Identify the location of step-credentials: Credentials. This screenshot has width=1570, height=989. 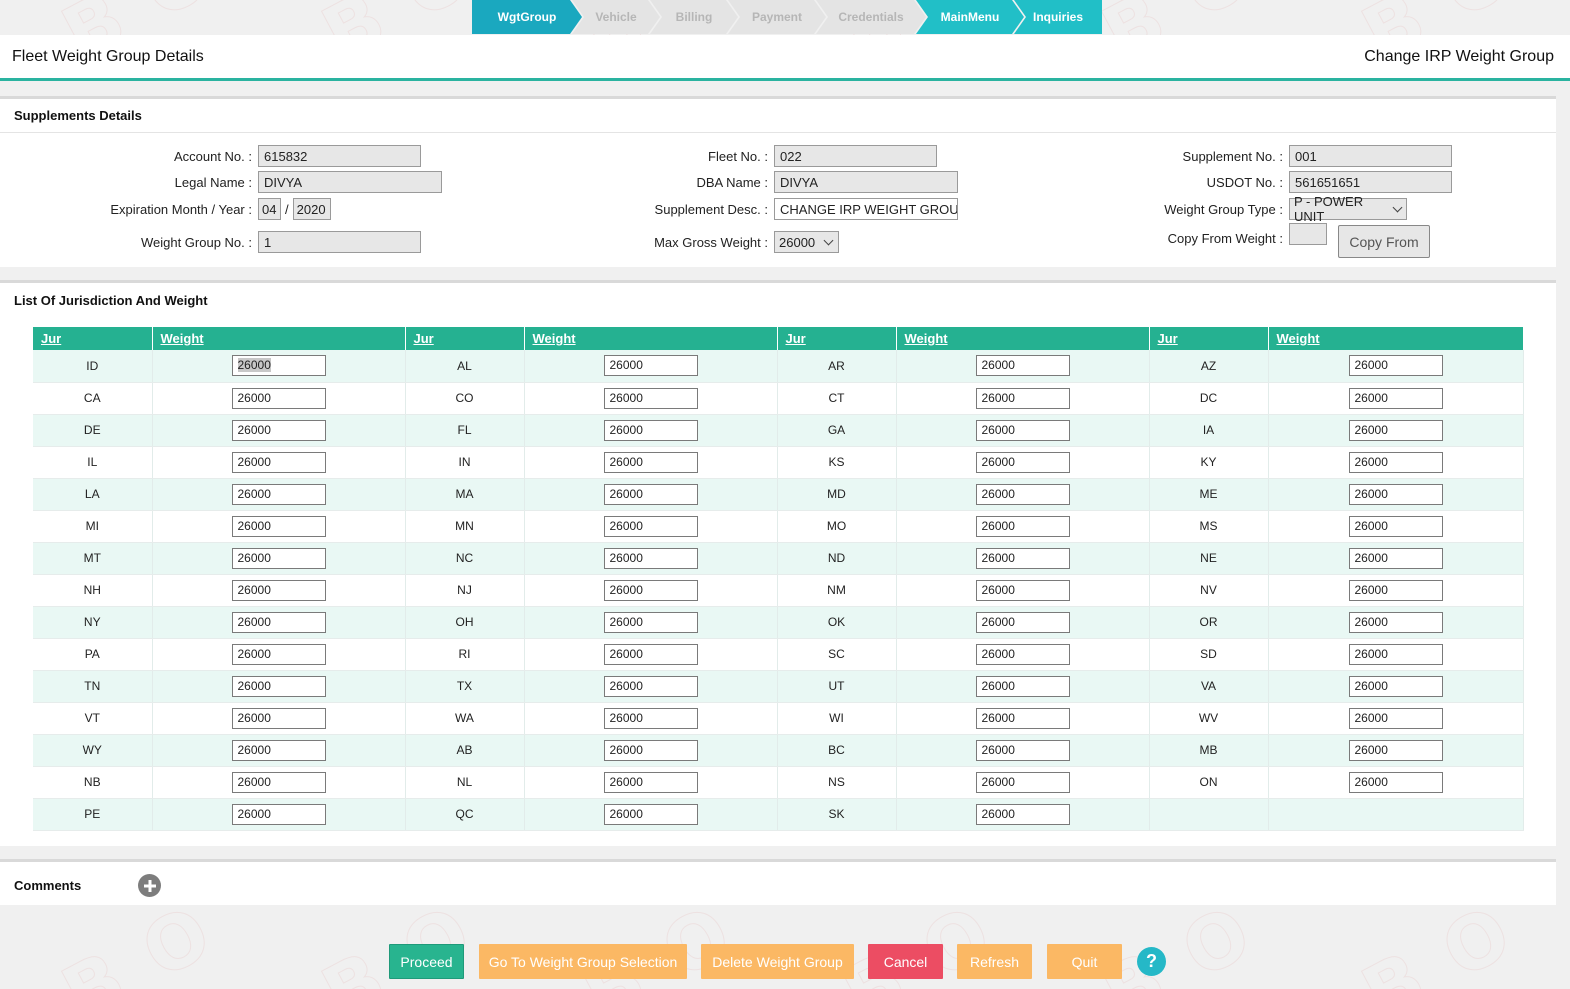
(871, 17).